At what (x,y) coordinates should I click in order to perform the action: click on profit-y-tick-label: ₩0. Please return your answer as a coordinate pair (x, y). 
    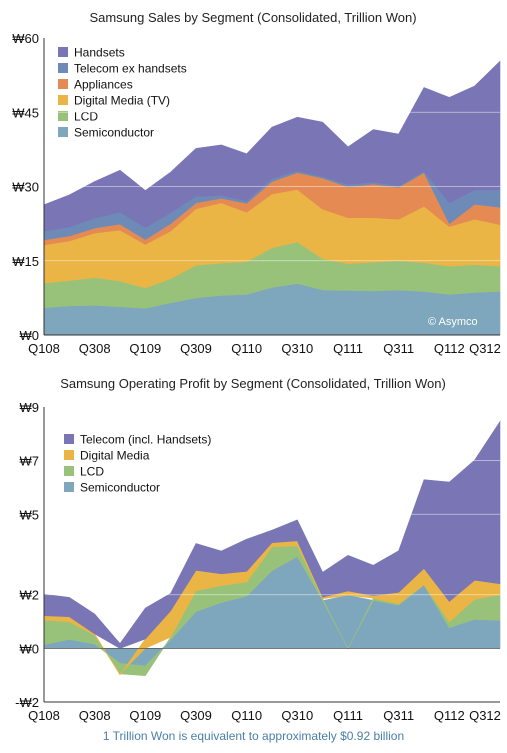
    Looking at the image, I should click on (30, 648).